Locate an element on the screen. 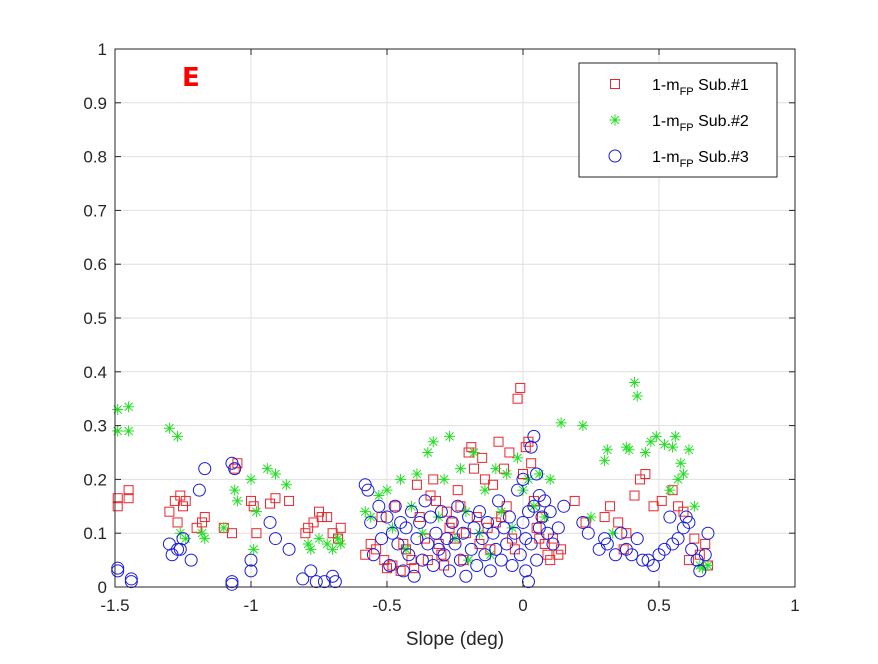 This screenshot has height=664, width=878. y-tick-label: 0.6 is located at coordinates (95, 264).